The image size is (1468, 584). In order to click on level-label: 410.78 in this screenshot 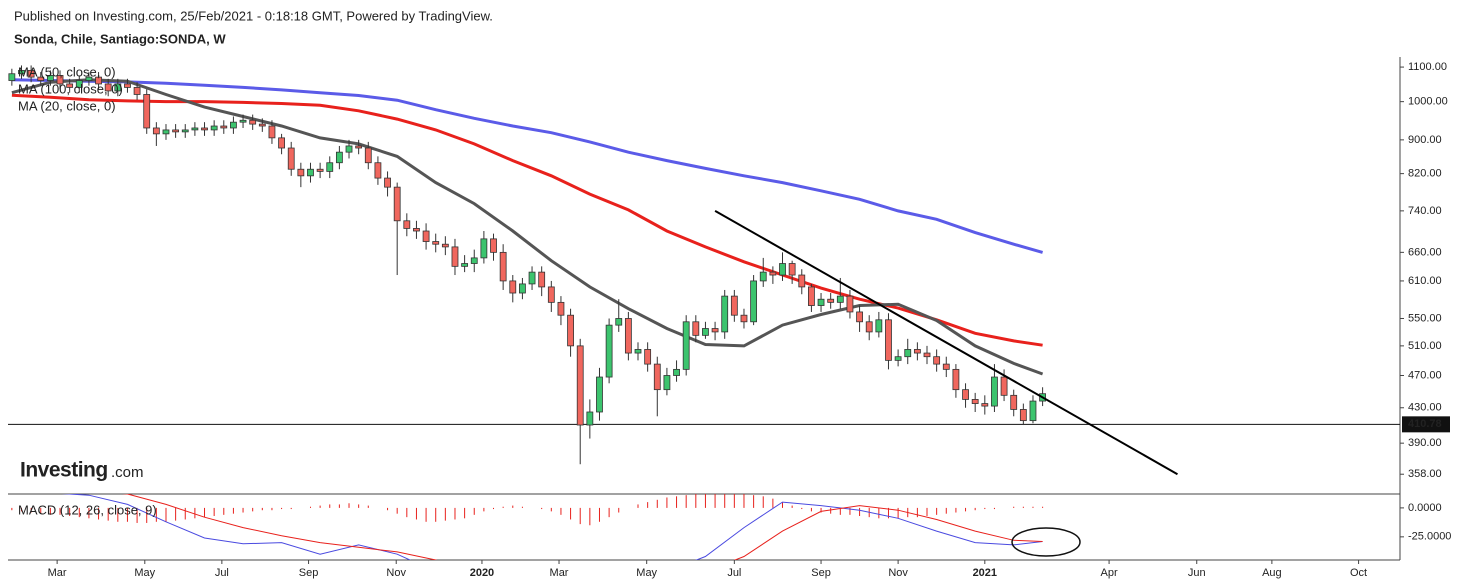, I will do `click(1425, 424)`.